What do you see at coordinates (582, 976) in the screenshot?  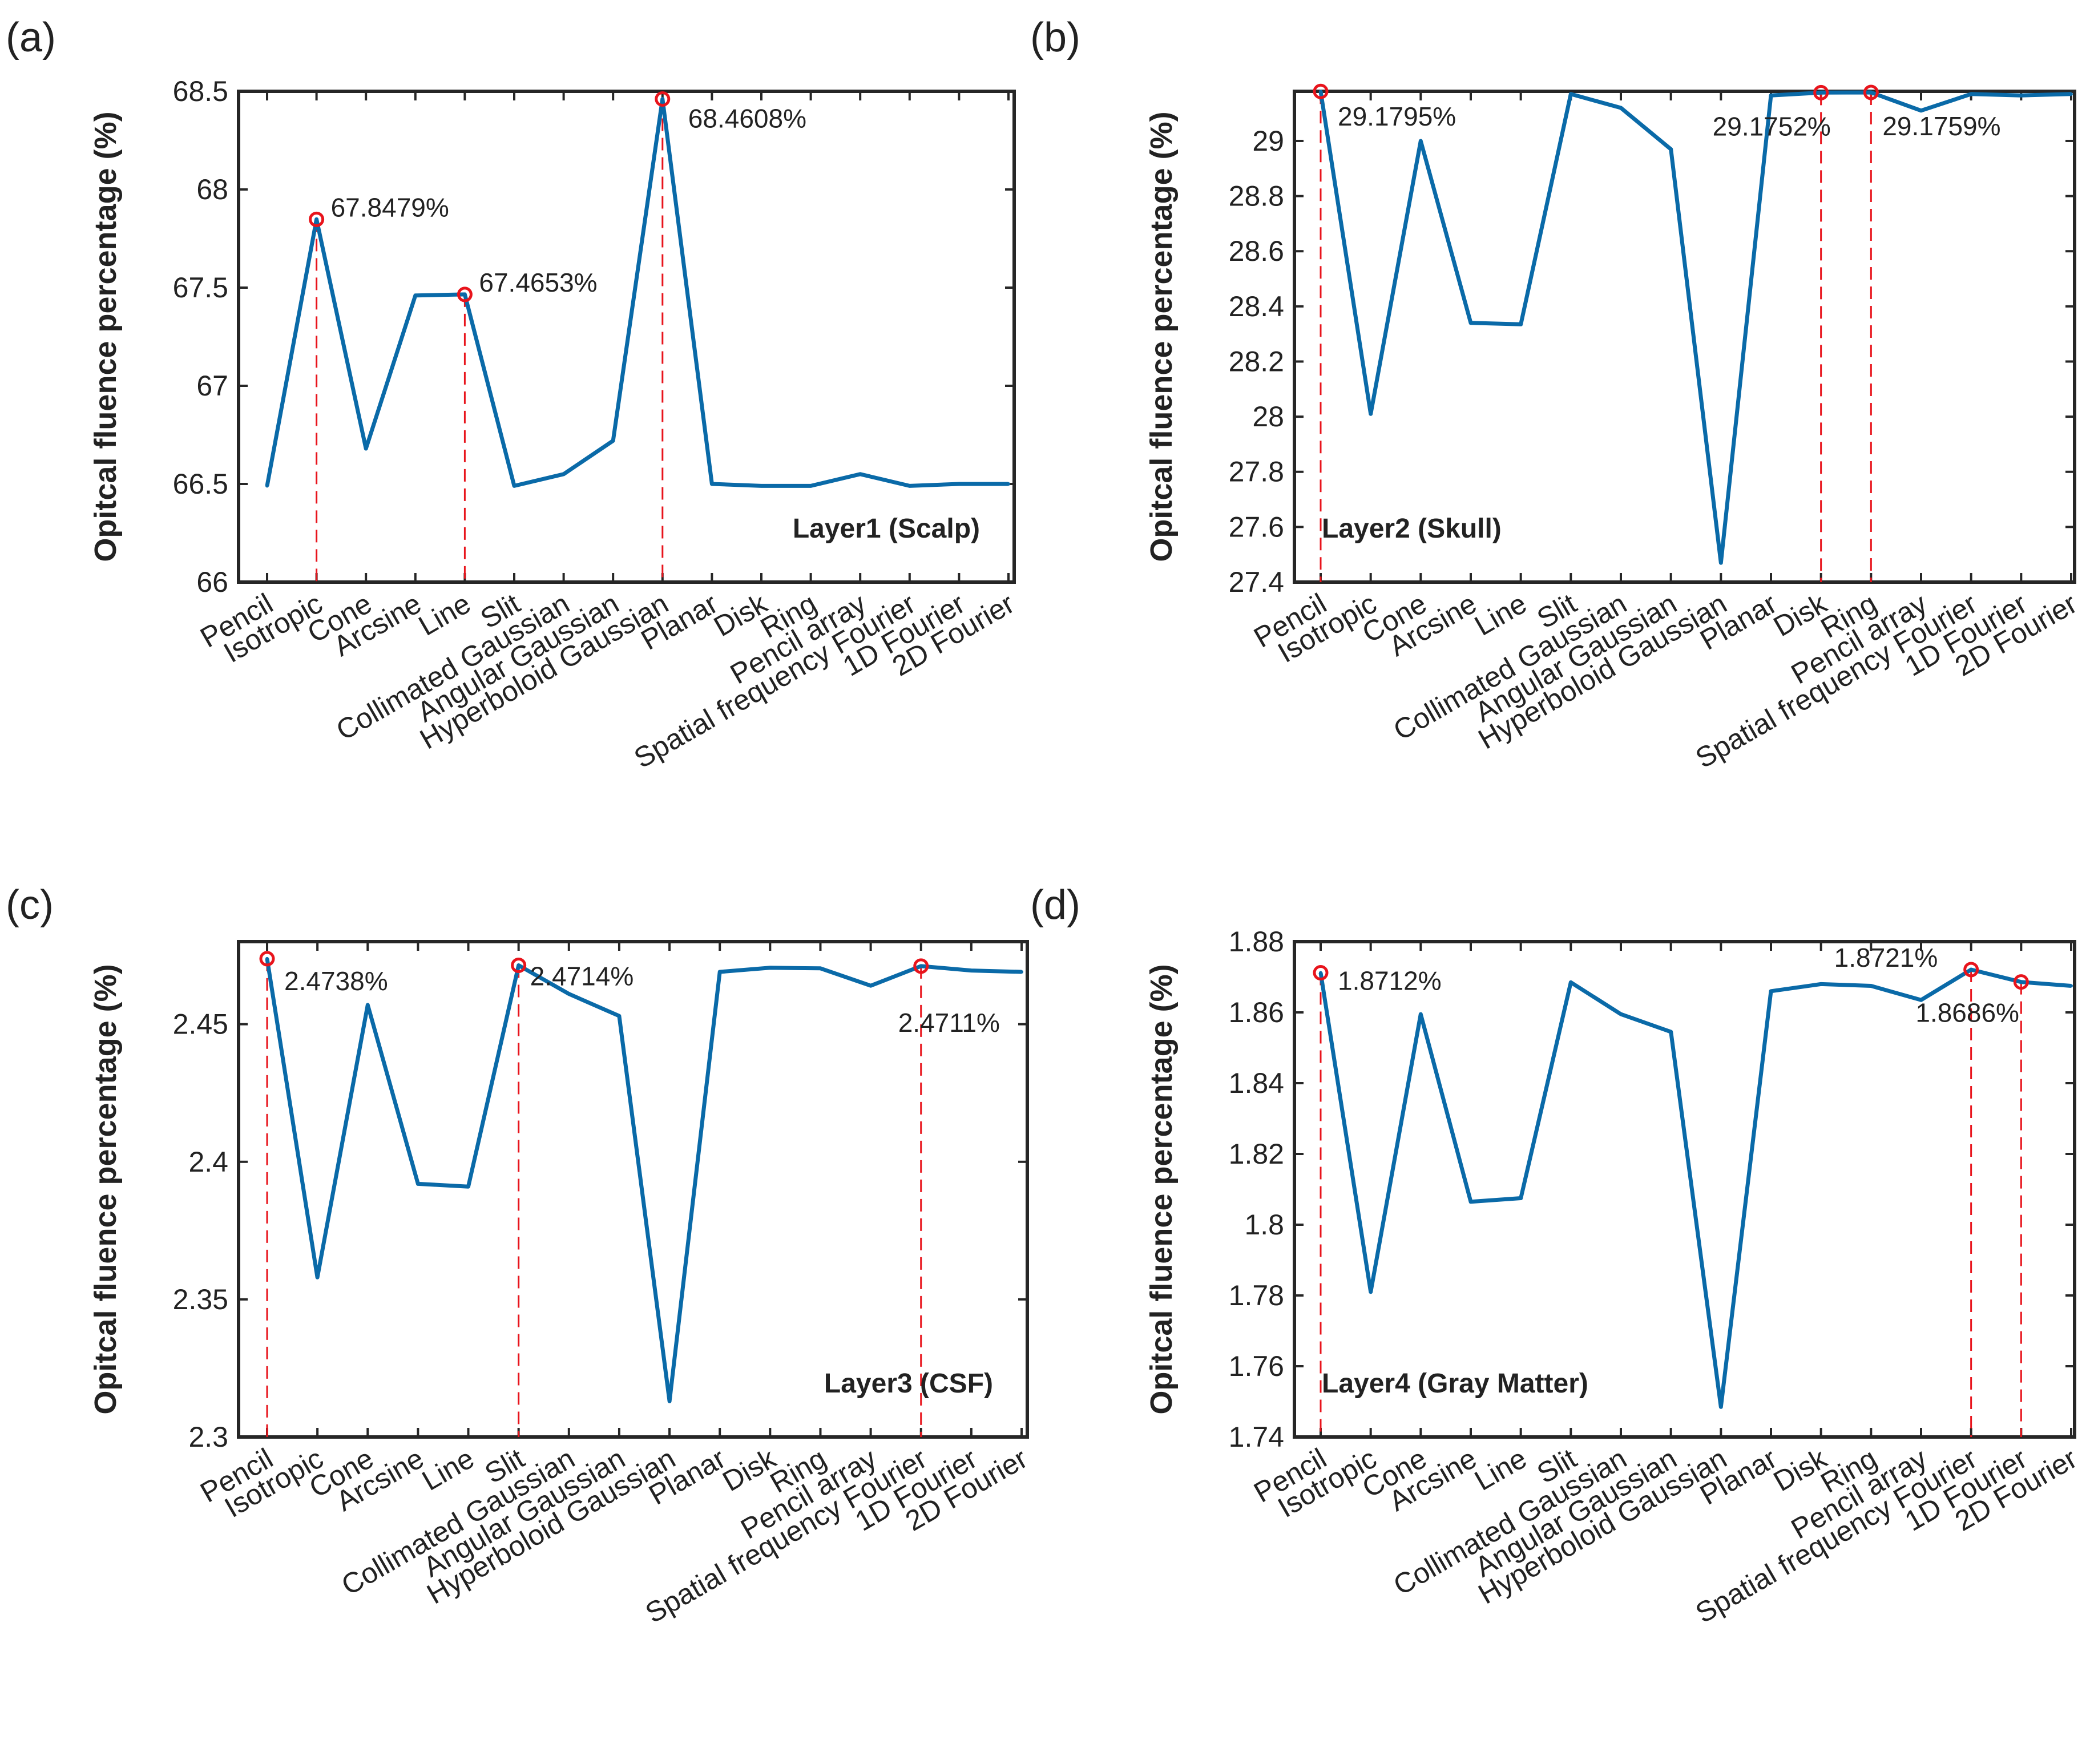 I see `highlight-value-label: 2.4714%` at bounding box center [582, 976].